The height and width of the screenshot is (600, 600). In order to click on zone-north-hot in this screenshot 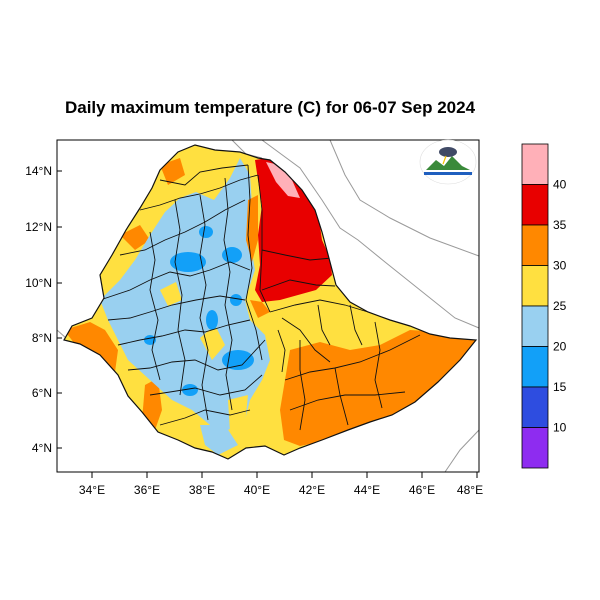, I will do `click(172, 171)`.